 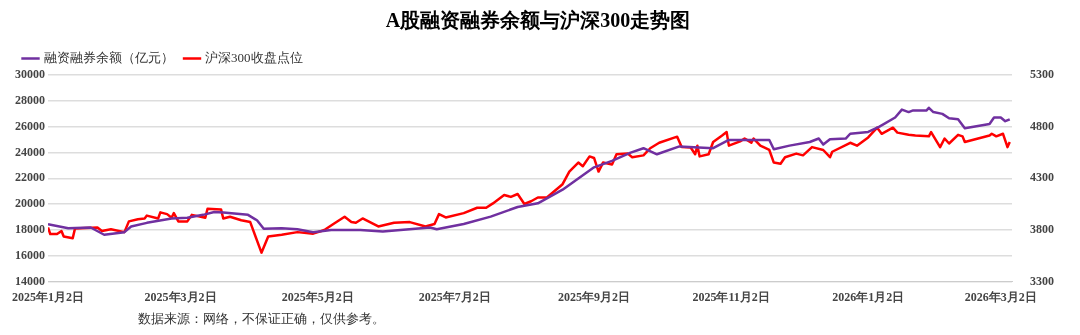 What do you see at coordinates (454, 296) in the screenshot?
I see `x-tick-label: 2025年7月2日` at bounding box center [454, 296].